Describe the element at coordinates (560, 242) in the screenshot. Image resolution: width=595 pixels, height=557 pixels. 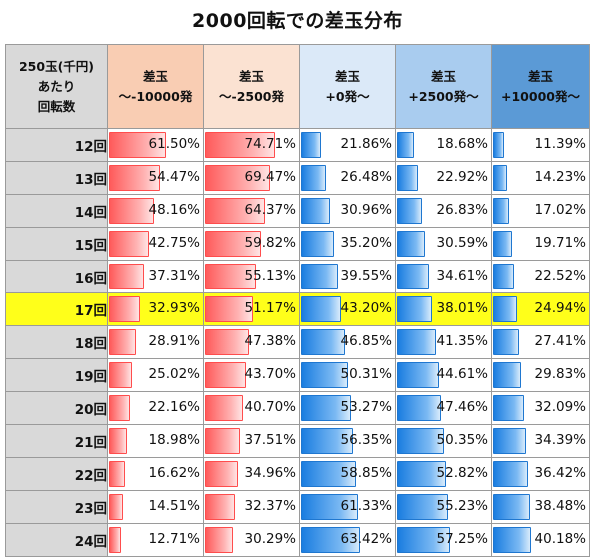
I see `value-label: 19.71%` at that location.